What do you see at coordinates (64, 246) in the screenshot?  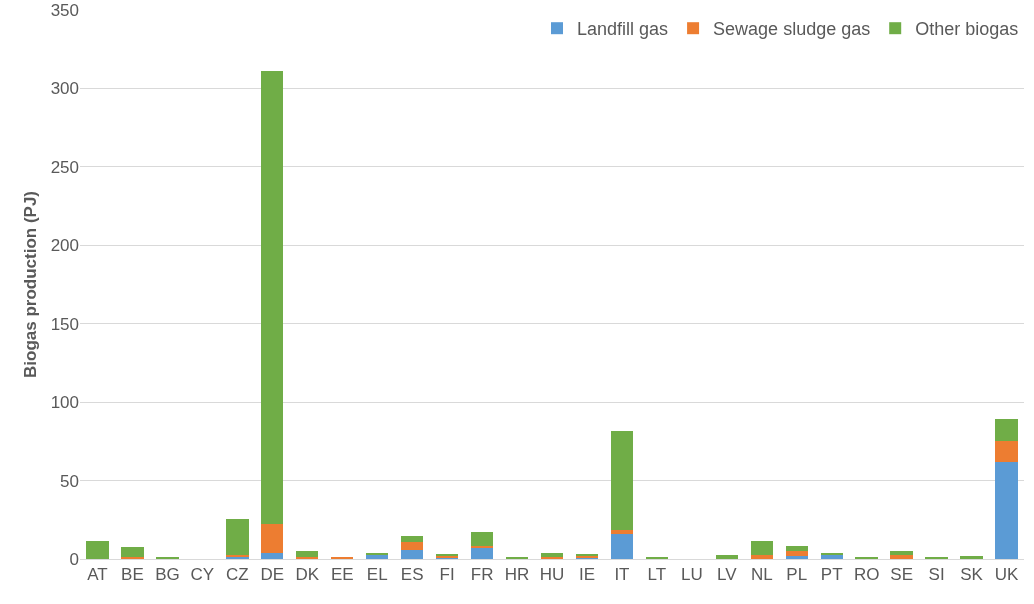 I see `y-tick-label: 200` at bounding box center [64, 246].